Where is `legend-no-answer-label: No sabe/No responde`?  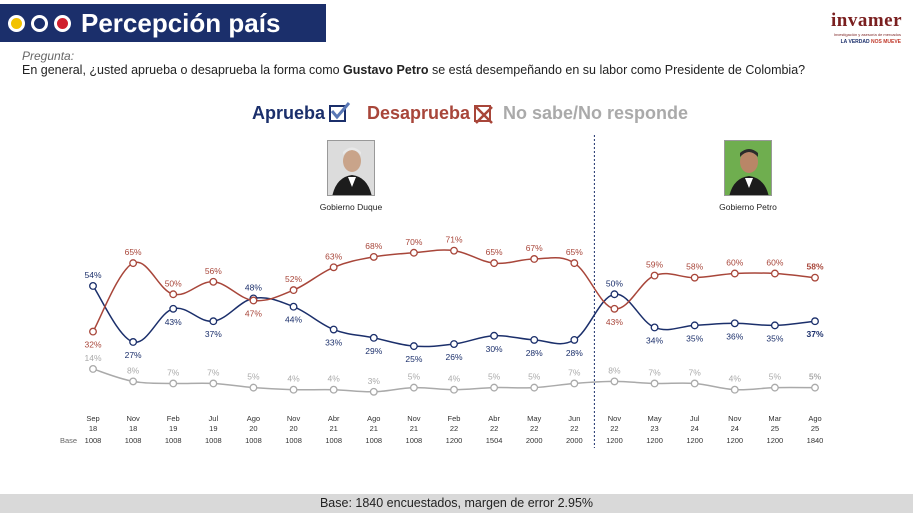 legend-no-answer-label: No sabe/No responde is located at coordinates (596, 113).